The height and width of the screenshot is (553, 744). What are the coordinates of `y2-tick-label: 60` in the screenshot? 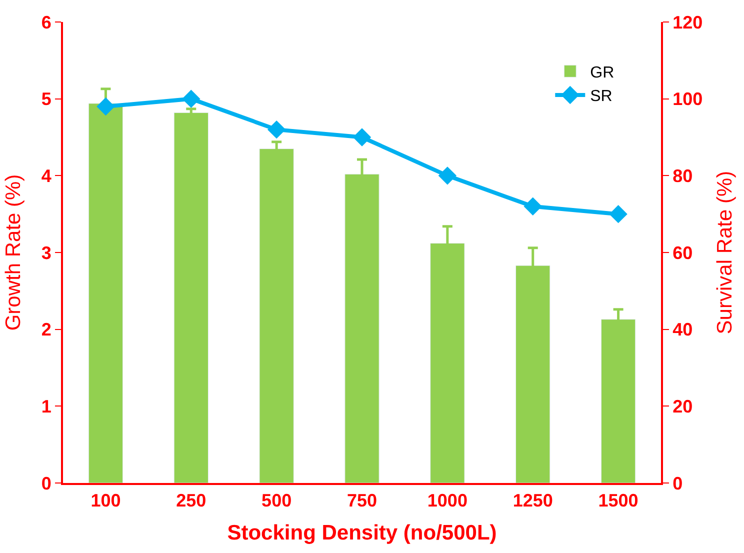 It's located at (682, 252).